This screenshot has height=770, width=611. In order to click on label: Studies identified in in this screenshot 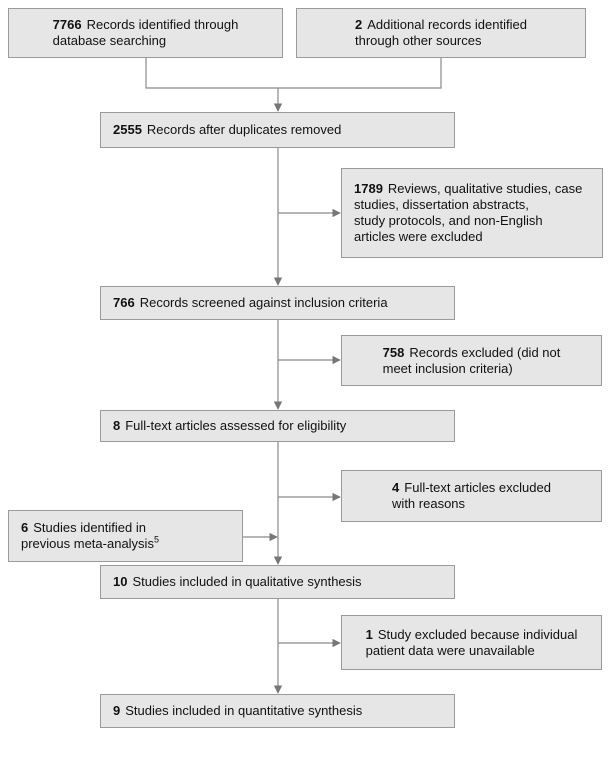, I will do `click(89, 527)`.